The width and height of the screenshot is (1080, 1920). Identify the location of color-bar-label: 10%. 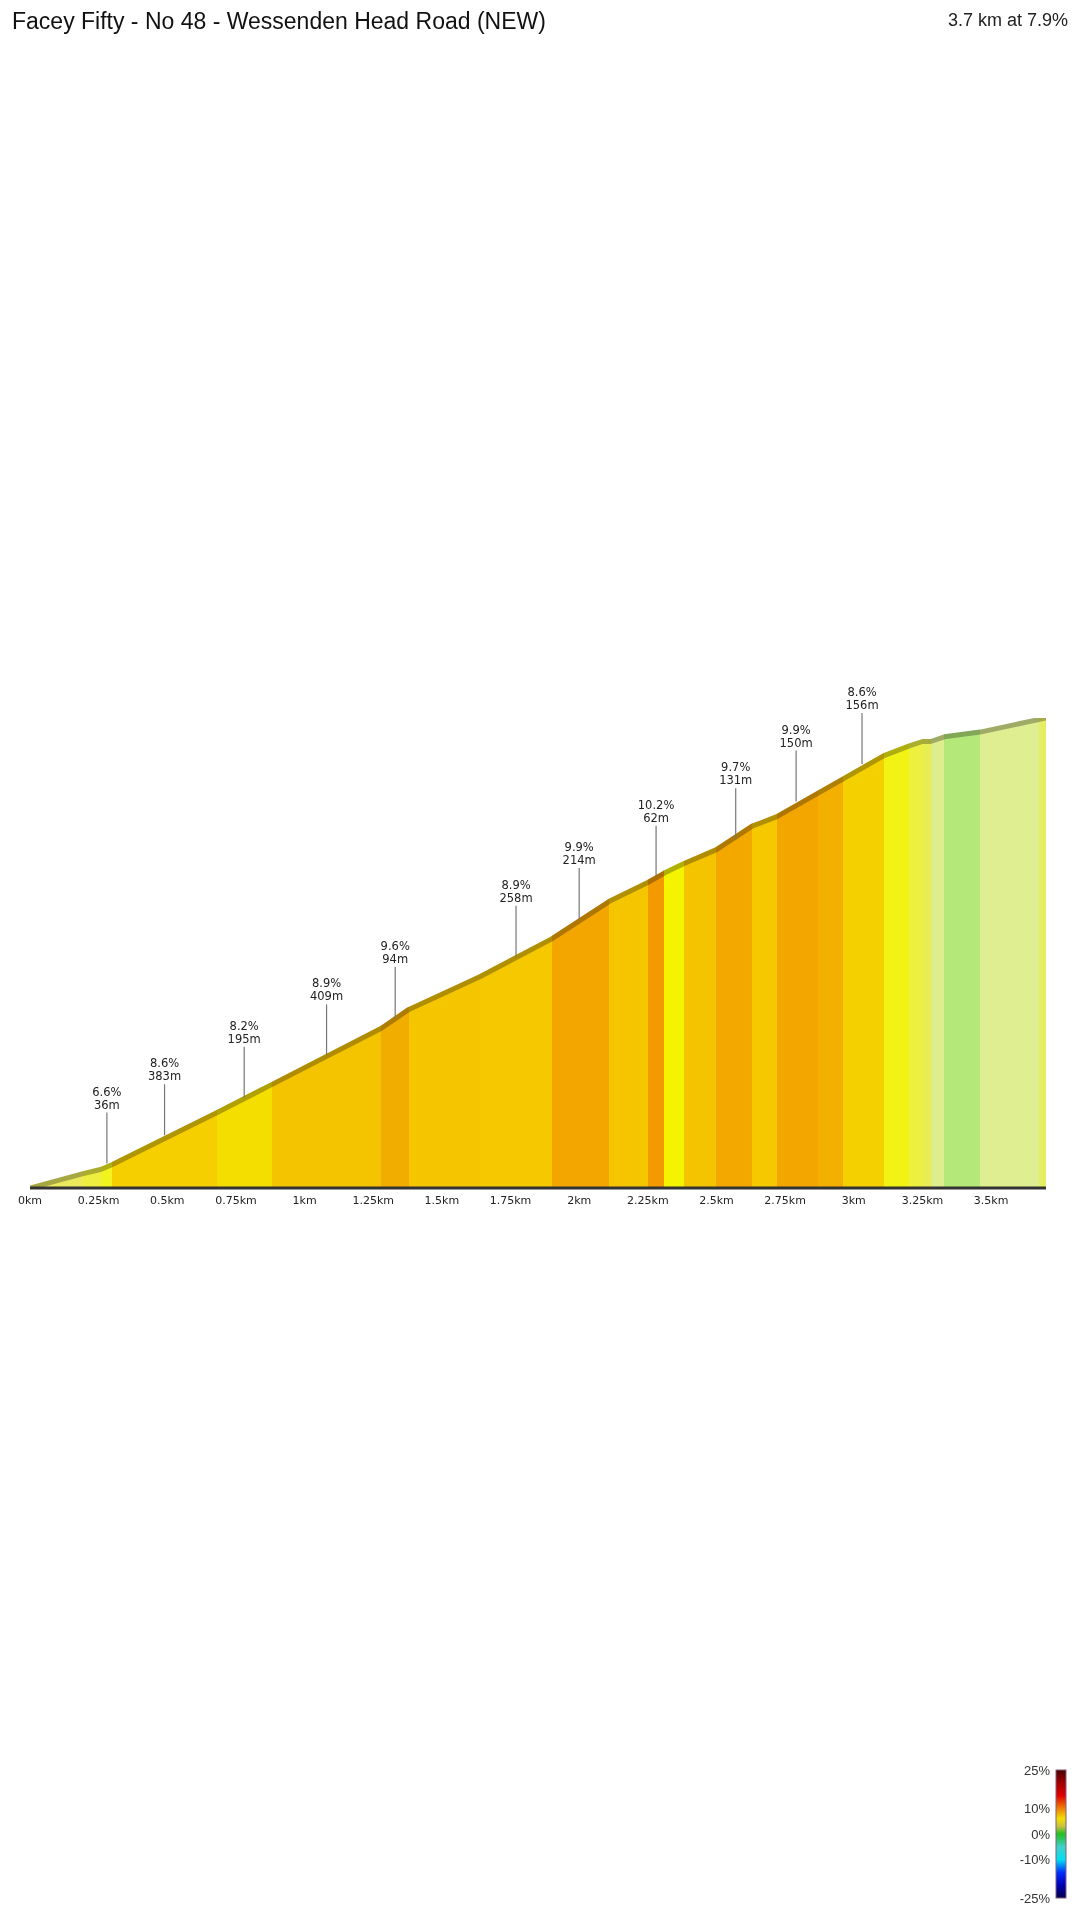
(1037, 1808).